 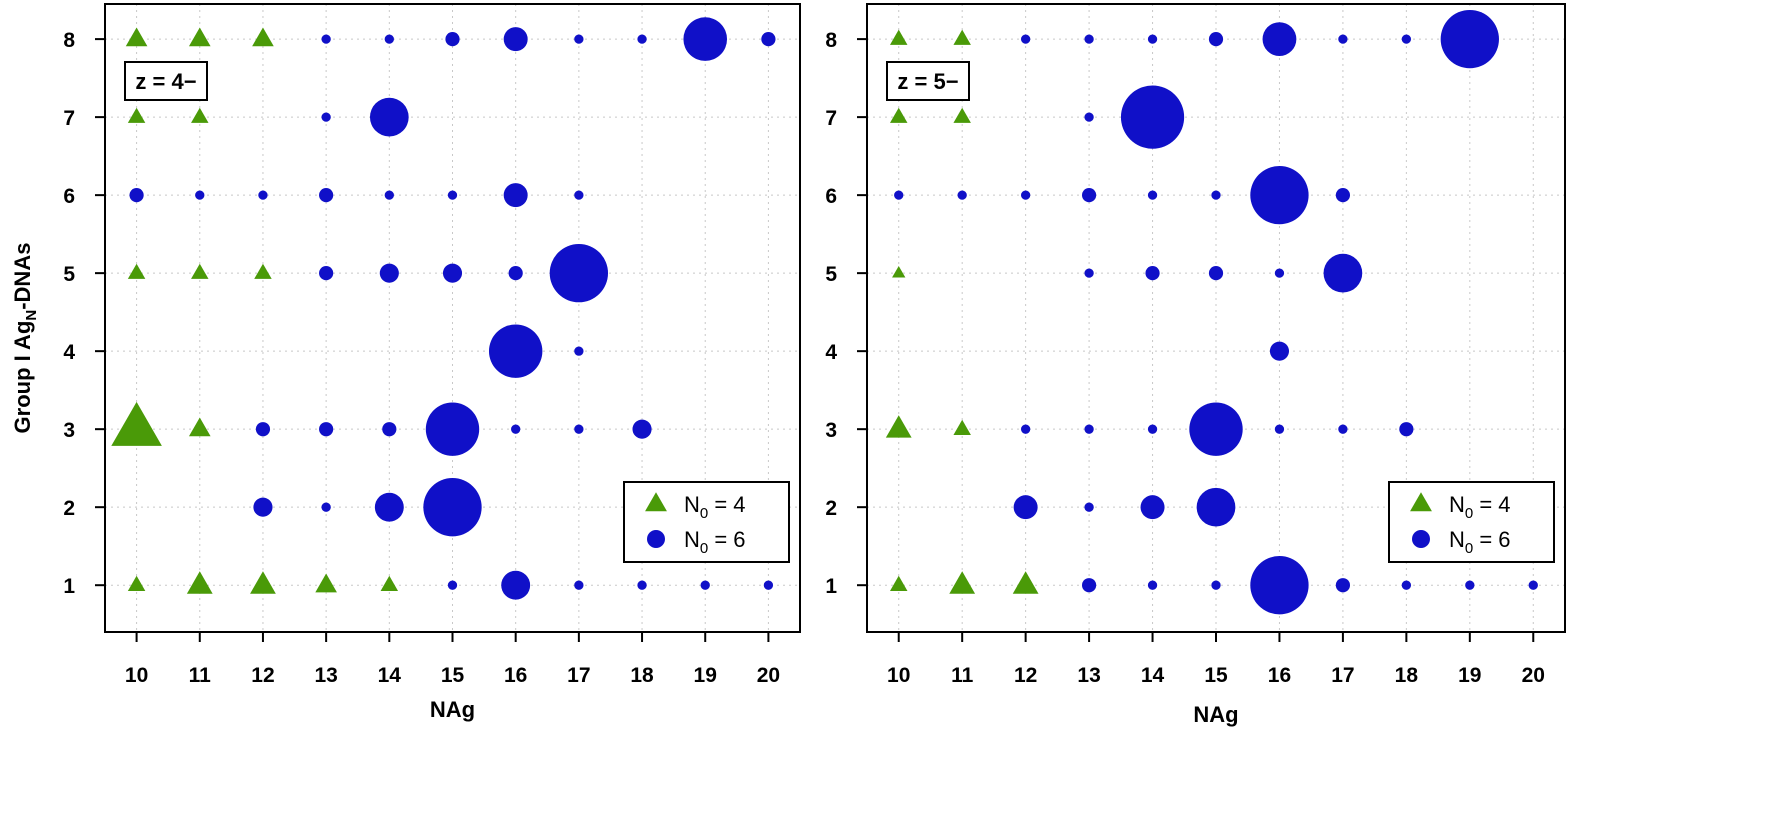 What do you see at coordinates (831, 352) in the screenshot?
I see `y-tick-label: 4` at bounding box center [831, 352].